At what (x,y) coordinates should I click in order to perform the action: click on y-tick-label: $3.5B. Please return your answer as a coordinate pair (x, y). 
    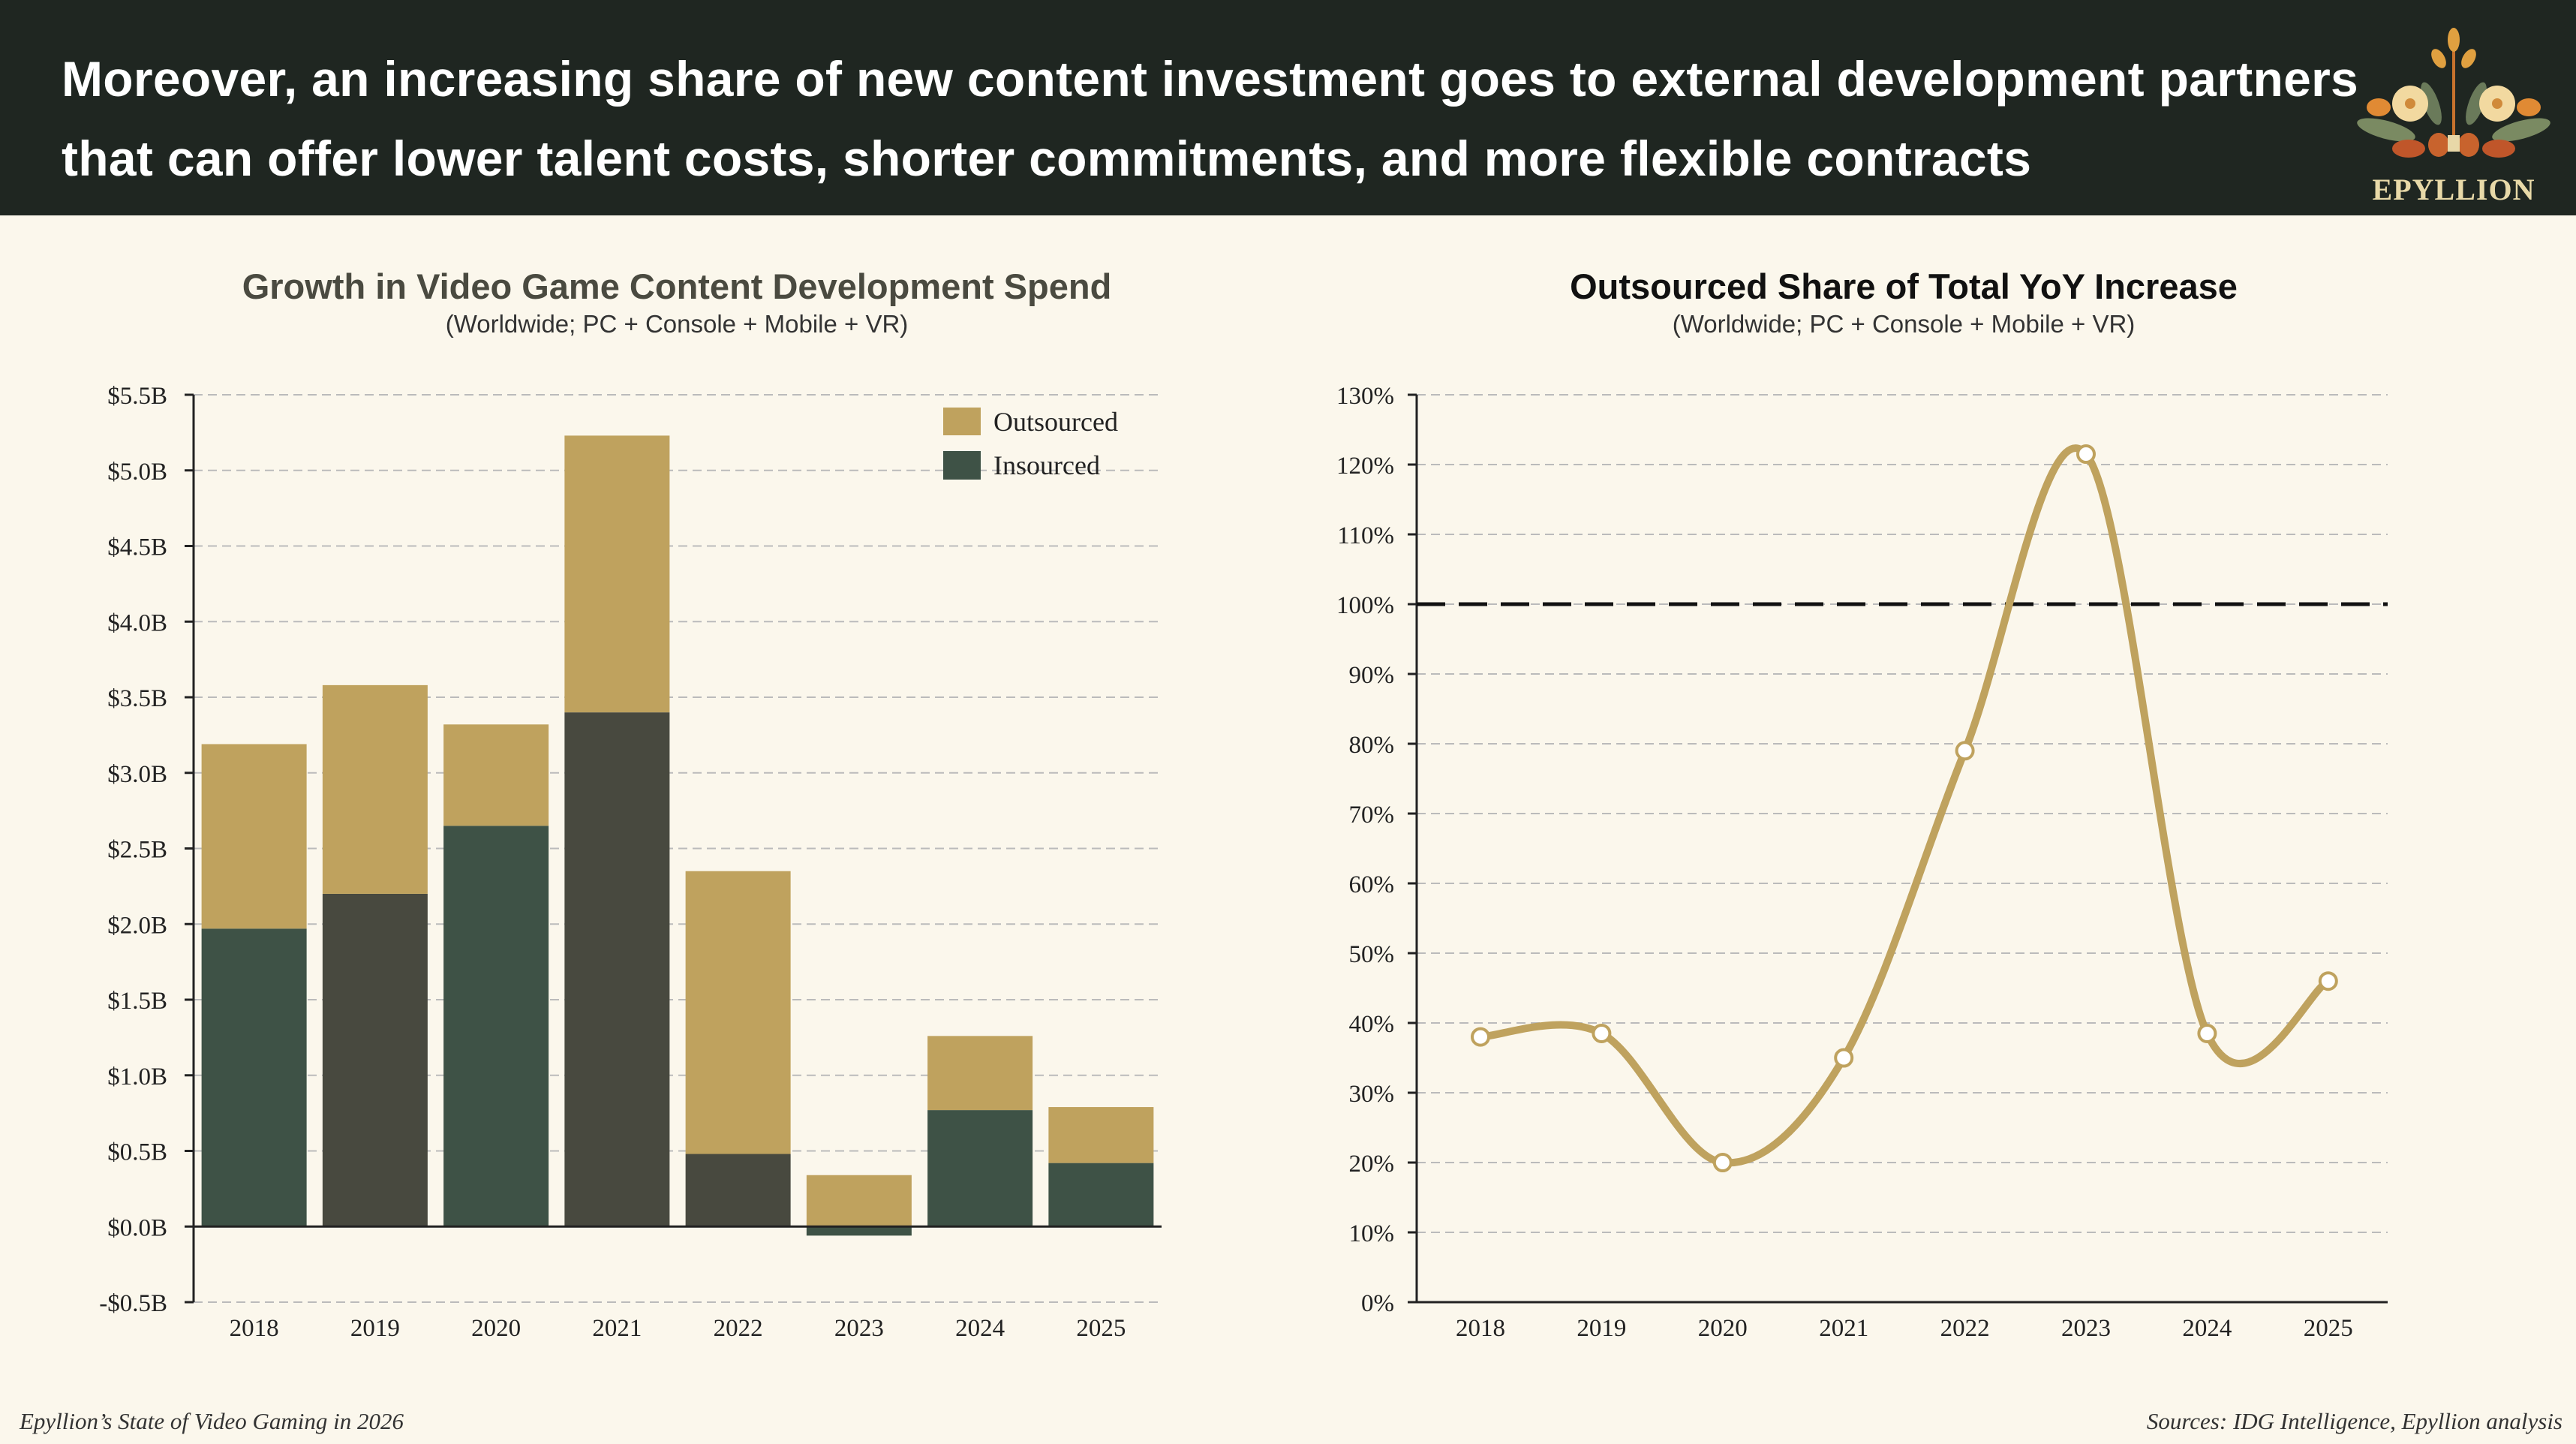
    Looking at the image, I should click on (137, 698).